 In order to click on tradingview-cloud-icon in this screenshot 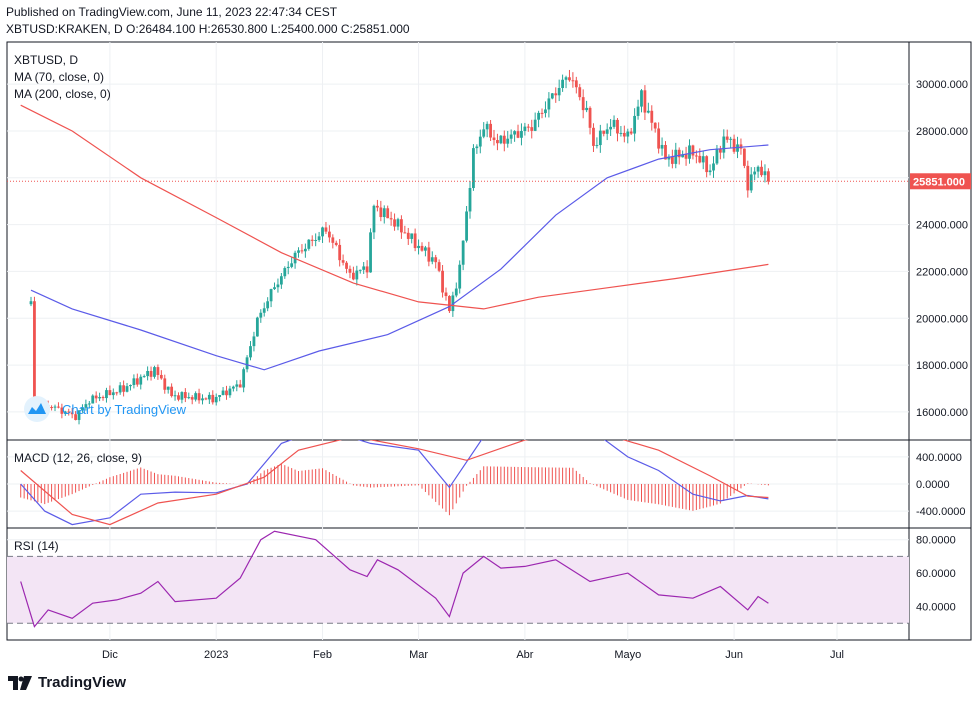, I will do `click(37, 409)`.